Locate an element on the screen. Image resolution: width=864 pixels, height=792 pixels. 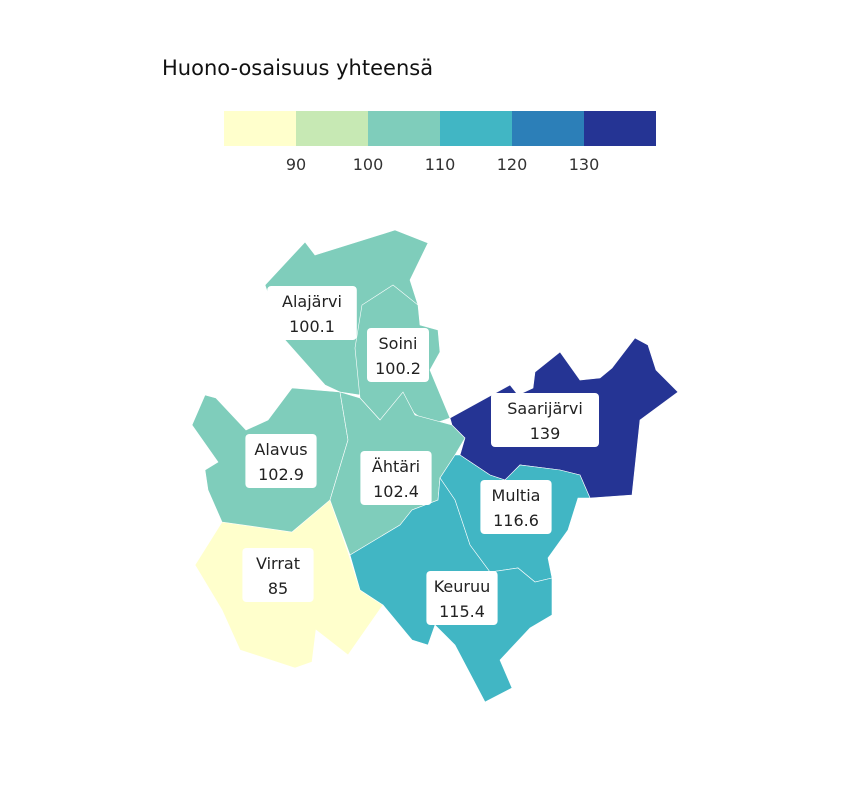
region-value-label: 102.4 is located at coordinates (396, 491).